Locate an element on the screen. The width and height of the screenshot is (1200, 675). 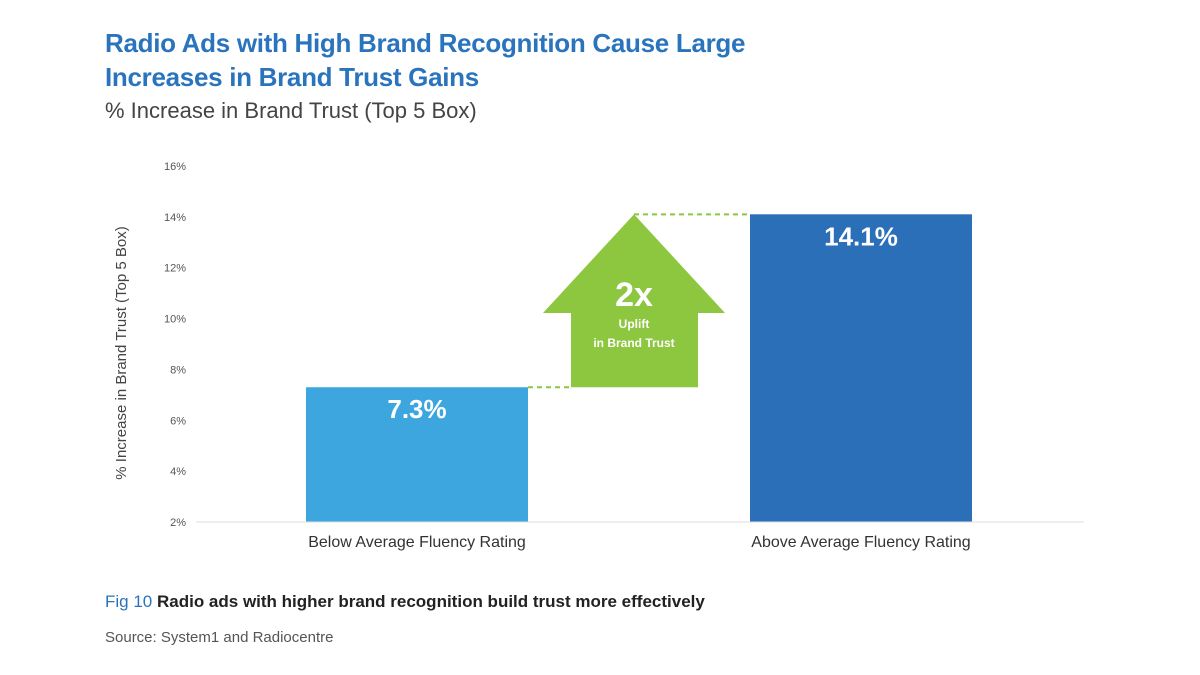
x-tick-label: Above Average Fluency Rating is located at coordinates (860, 542).